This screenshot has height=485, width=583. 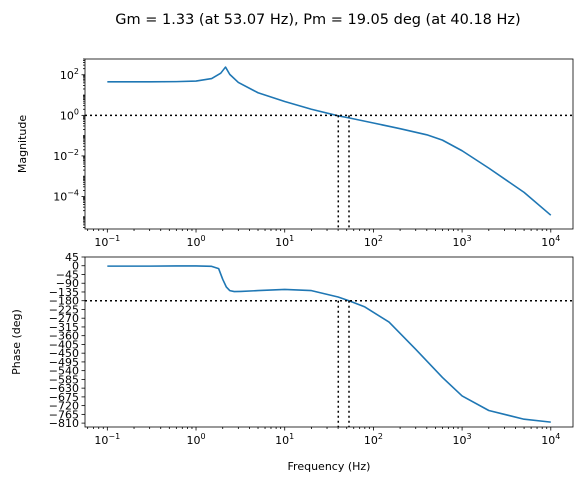 What do you see at coordinates (64, 344) in the screenshot?
I see `phase-y-tick-label: −405` at bounding box center [64, 344].